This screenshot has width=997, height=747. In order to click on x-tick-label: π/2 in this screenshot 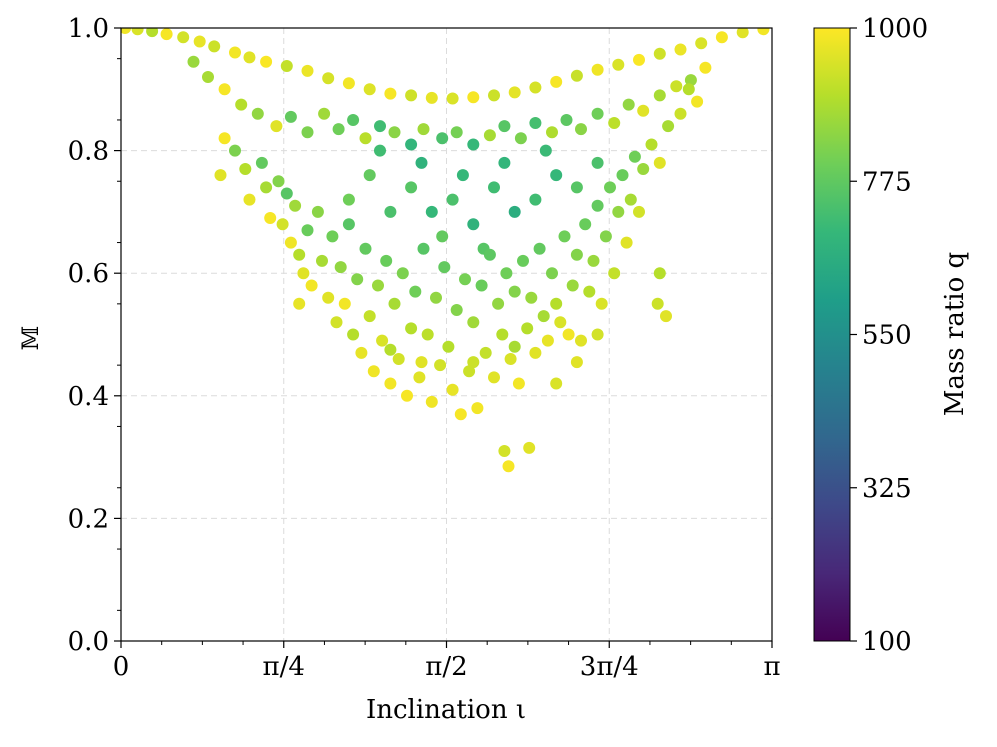, I will do `click(446, 667)`.